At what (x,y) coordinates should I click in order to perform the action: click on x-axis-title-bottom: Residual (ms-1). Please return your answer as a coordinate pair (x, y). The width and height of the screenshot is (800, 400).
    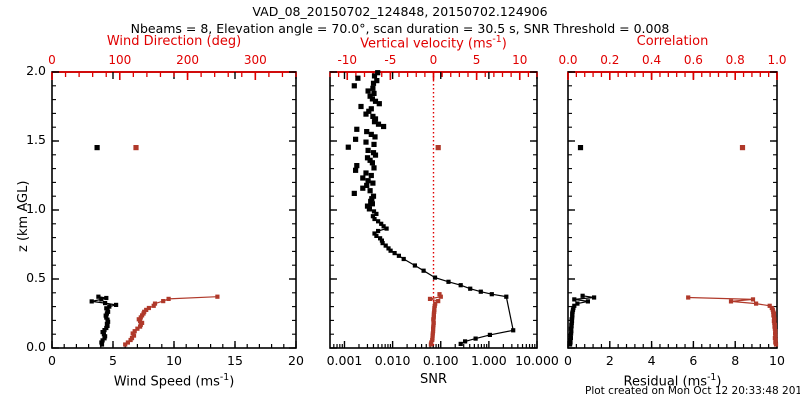
    Looking at the image, I should click on (672, 381).